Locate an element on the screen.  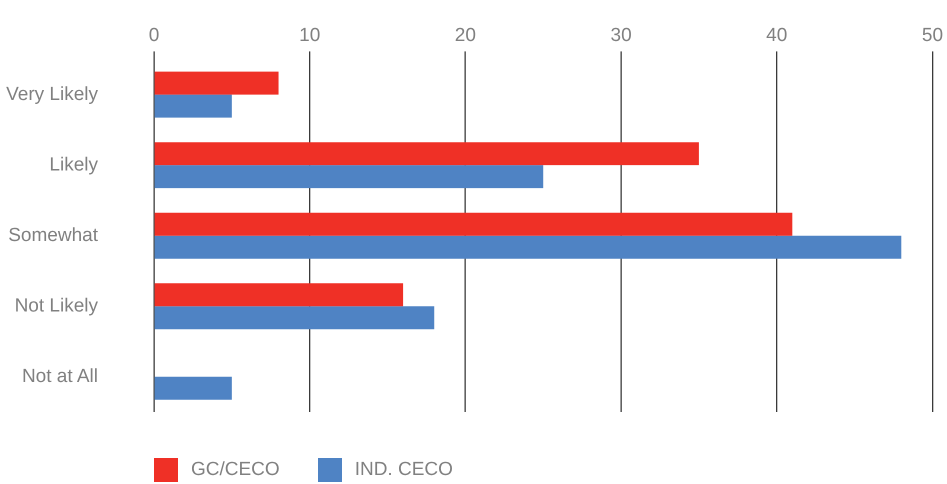
legend-label: IND. CECO is located at coordinates (403, 470).